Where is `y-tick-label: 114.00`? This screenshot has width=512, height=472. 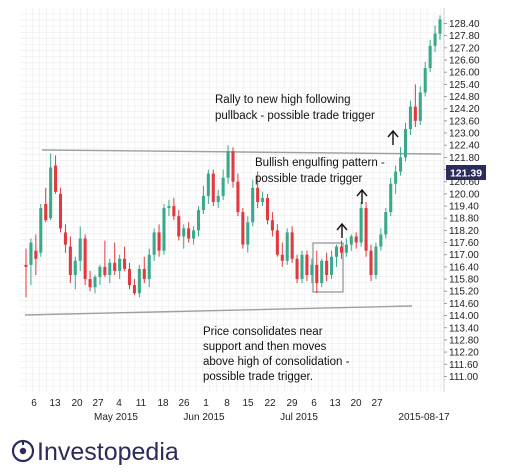 y-tick-label: 114.00 is located at coordinates (464, 316).